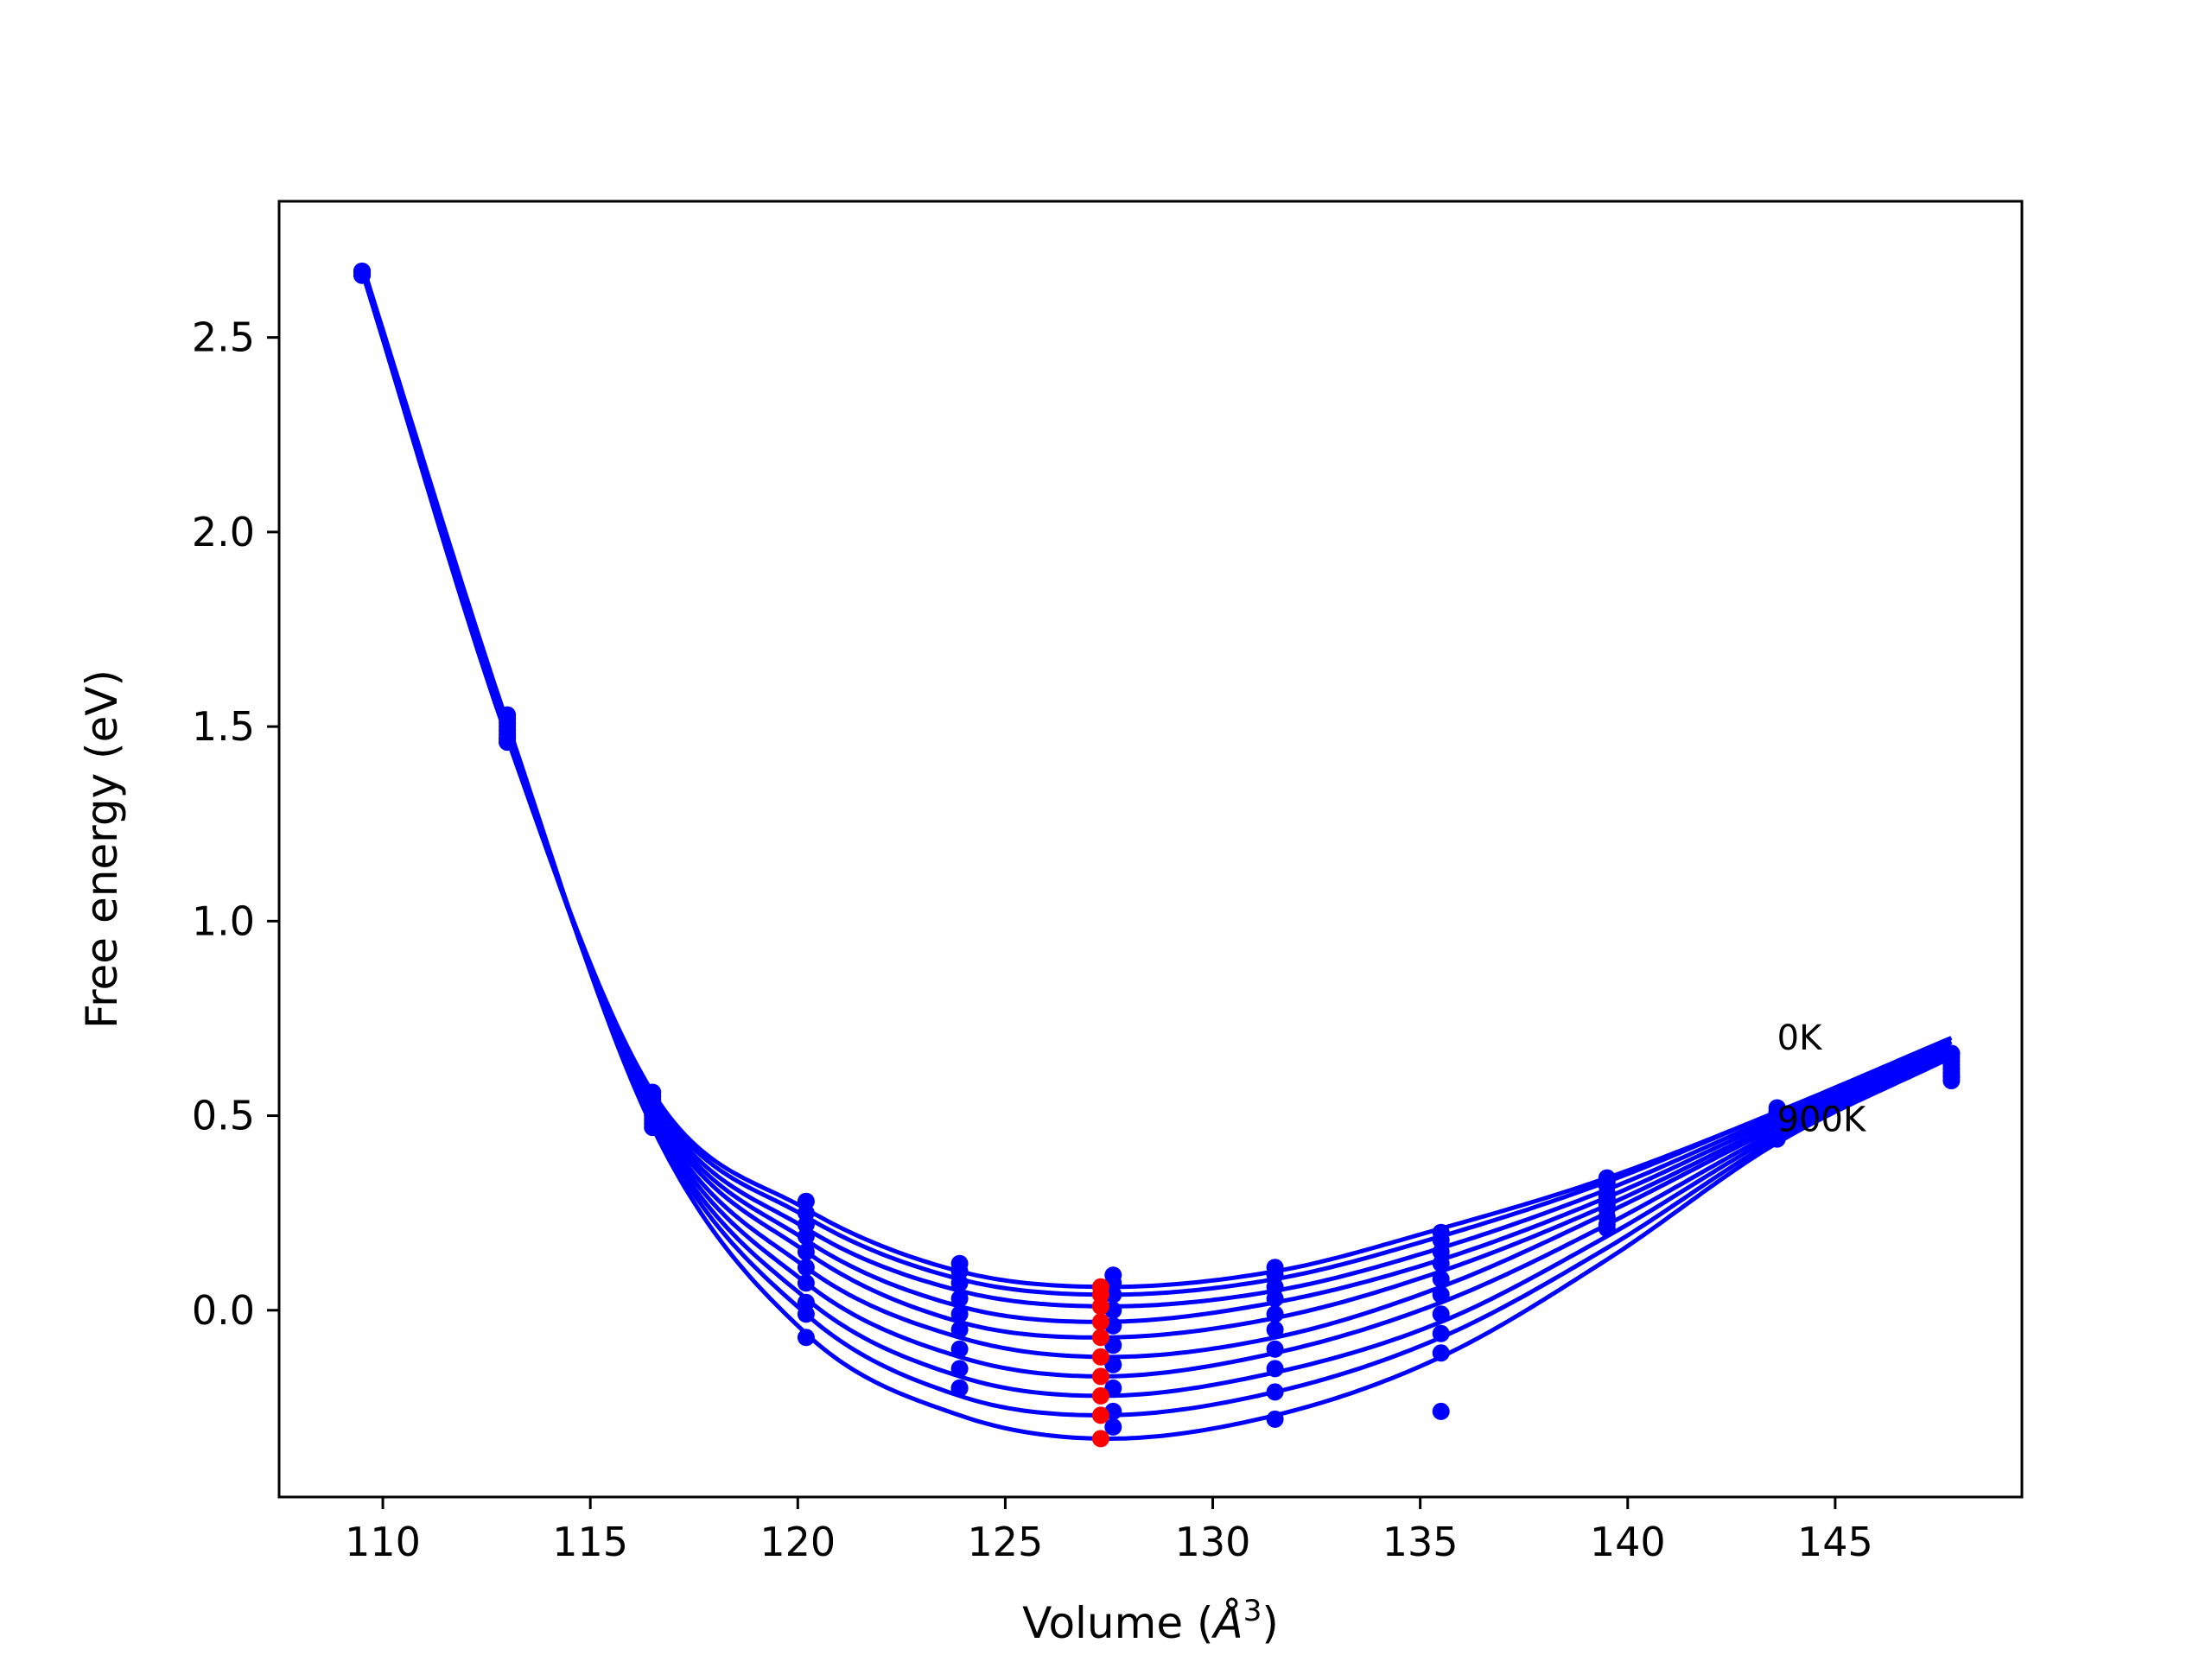 This screenshot has width=2212, height=1662. I want to click on x-tick-label: 130, so click(1213, 1542).